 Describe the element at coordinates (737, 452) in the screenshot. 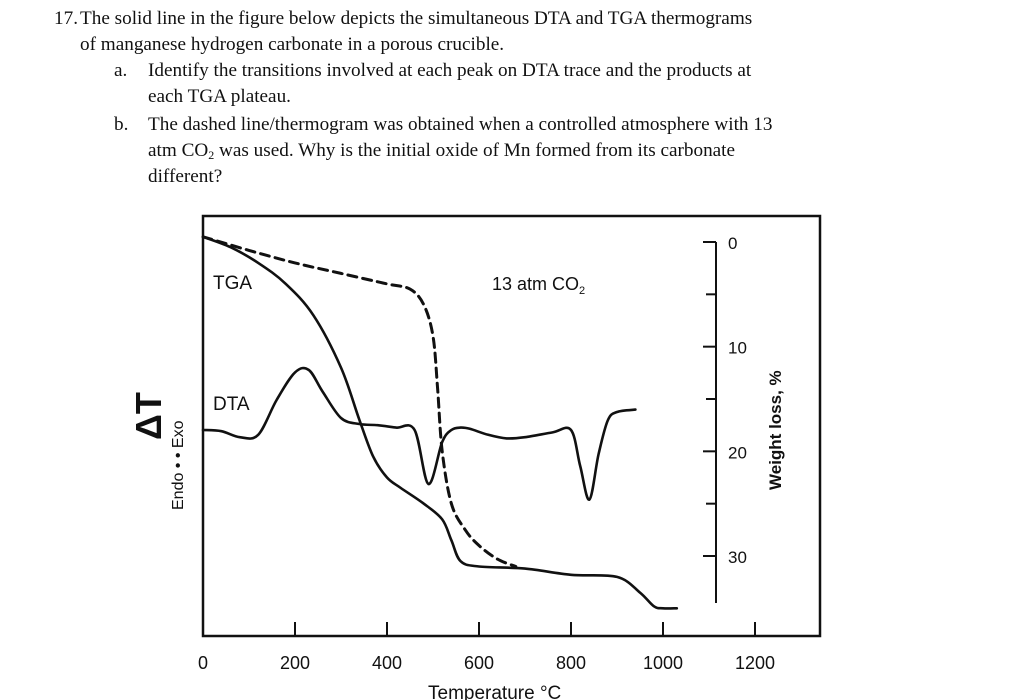

I see `weight-axis-tick-label: 20` at that location.